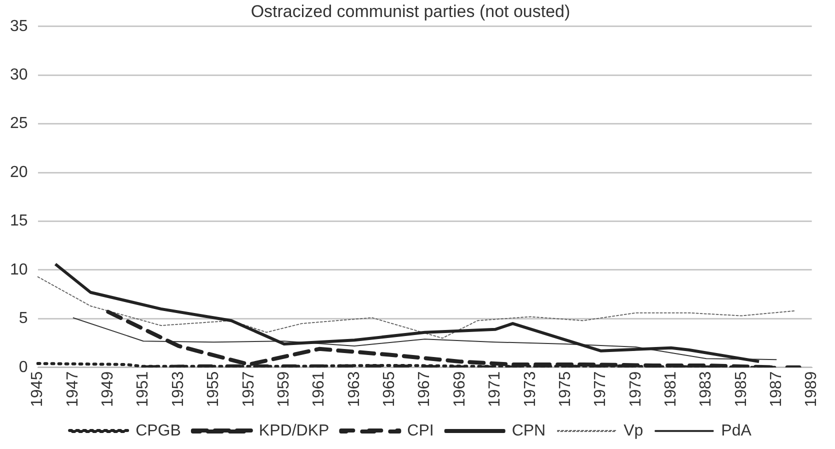 The width and height of the screenshot is (835, 449). What do you see at coordinates (530, 389) in the screenshot?
I see `x-tick-label: 1973` at bounding box center [530, 389].